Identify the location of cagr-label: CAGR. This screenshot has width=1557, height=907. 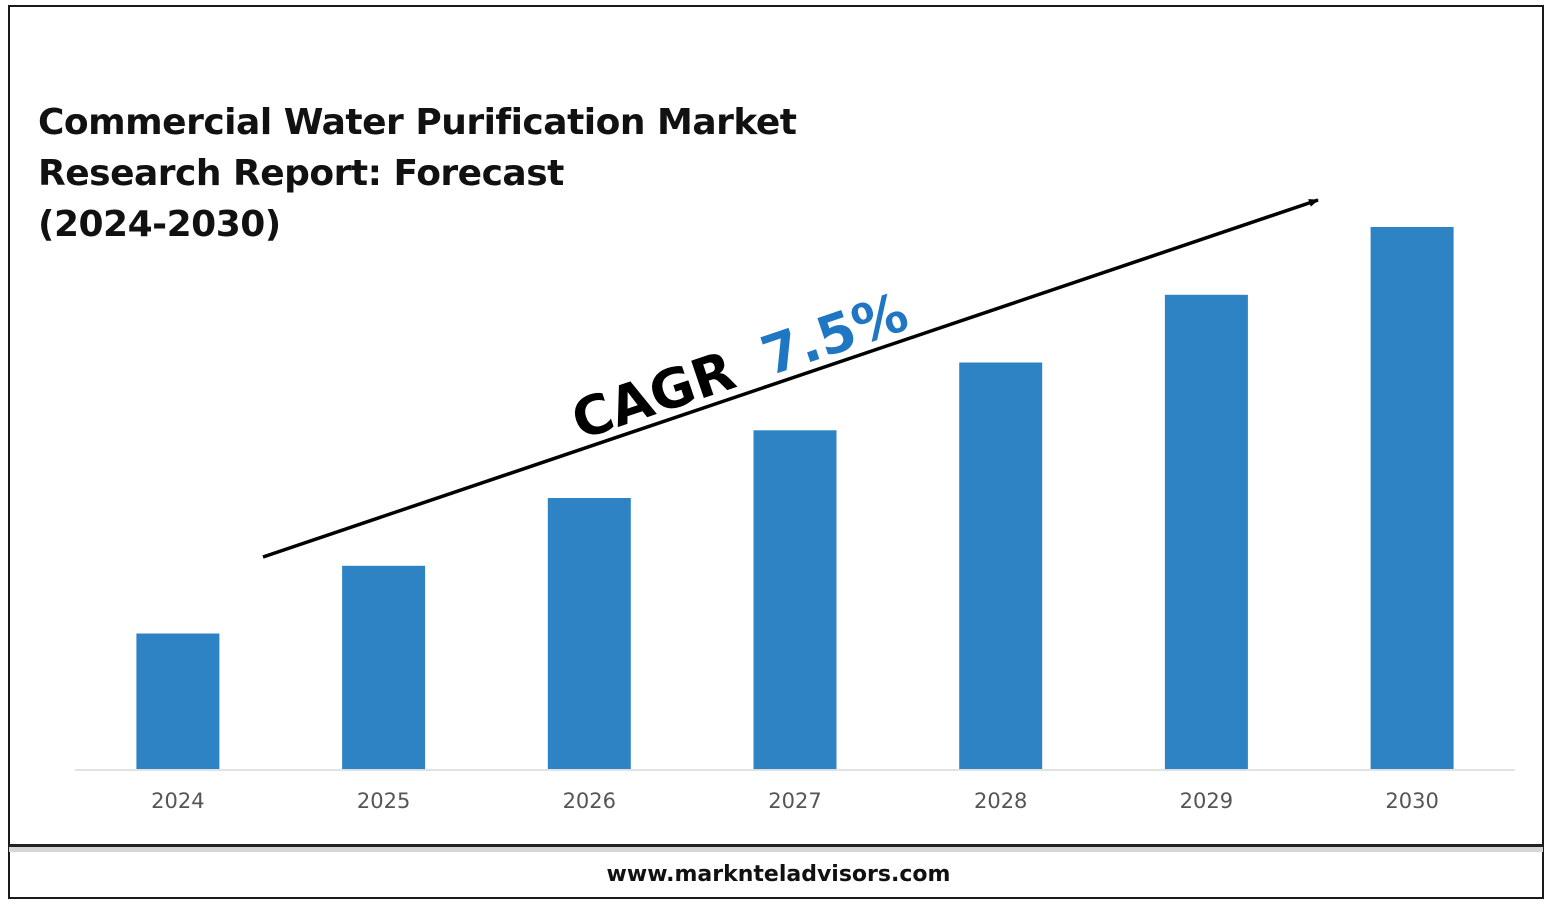
(653, 395).